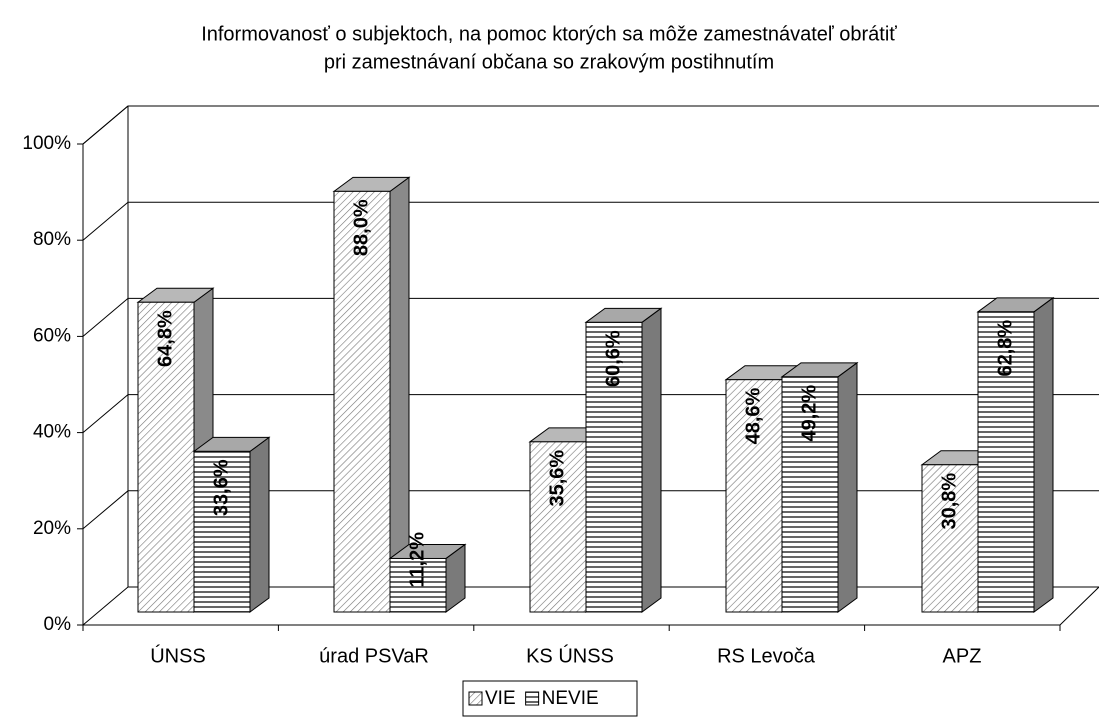 The height and width of the screenshot is (719, 1099). I want to click on bar: 11,2%, so click(427, 572).